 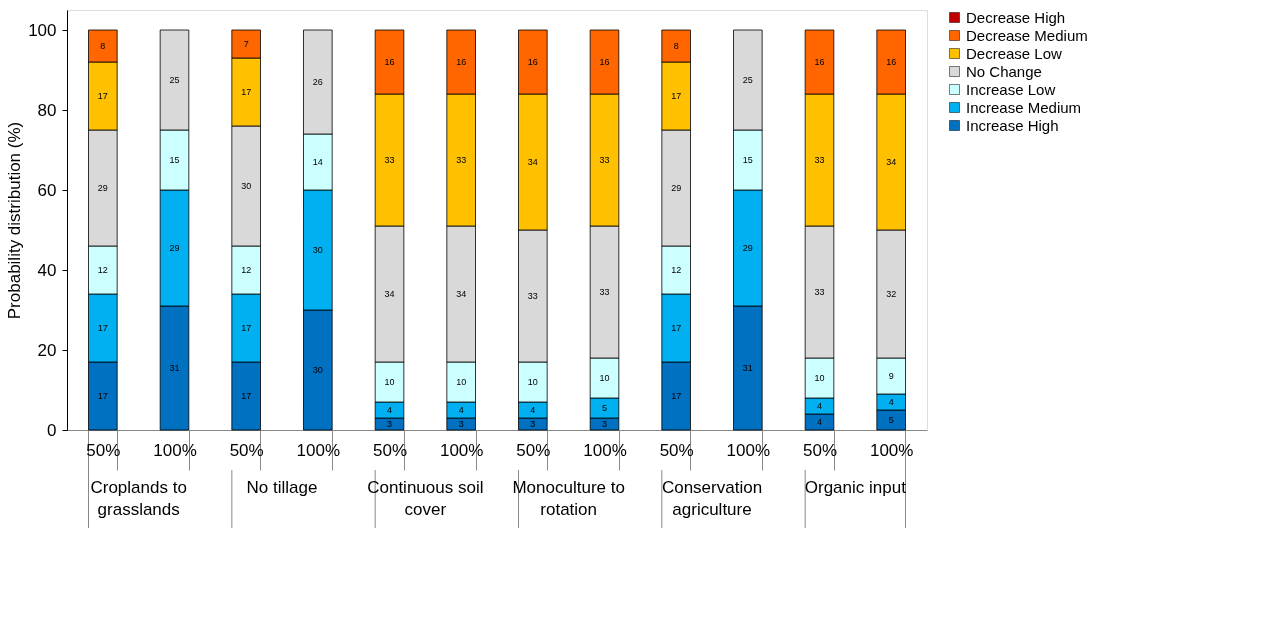 I want to click on text: No tillage, so click(x=282, y=487).